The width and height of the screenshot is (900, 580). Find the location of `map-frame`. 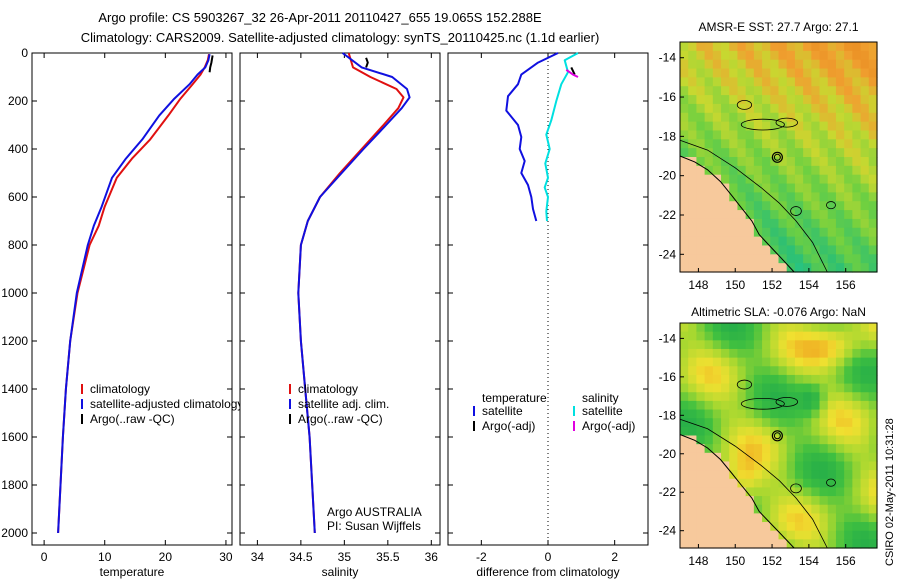

map-frame is located at coordinates (778, 157).